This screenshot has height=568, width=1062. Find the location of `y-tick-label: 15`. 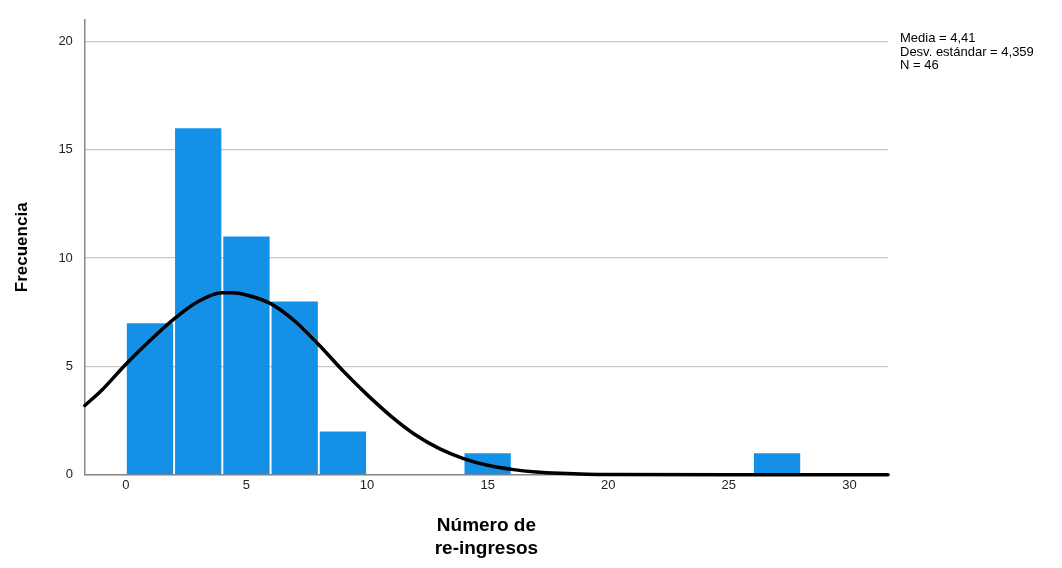

y-tick-label: 15 is located at coordinates (65, 149).